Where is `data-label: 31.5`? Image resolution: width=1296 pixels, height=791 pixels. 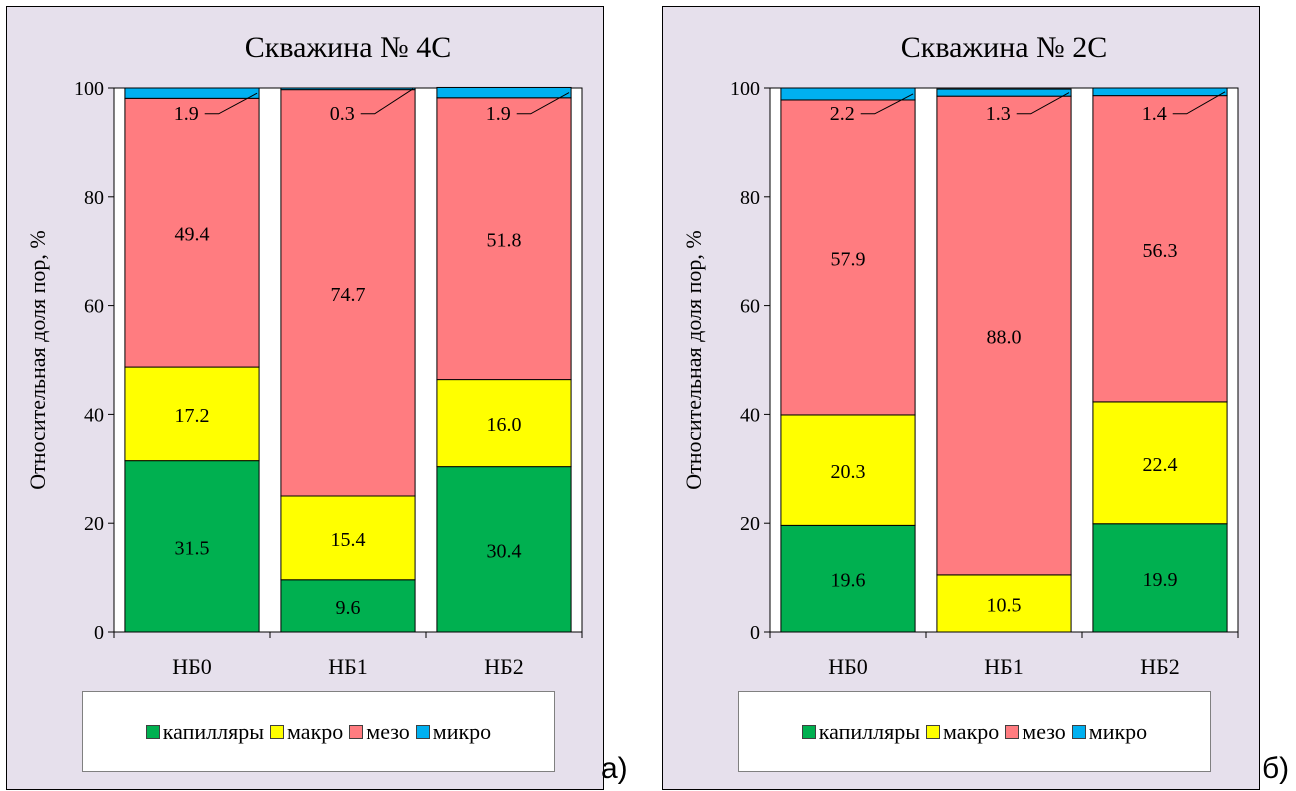 data-label: 31.5 is located at coordinates (192, 548).